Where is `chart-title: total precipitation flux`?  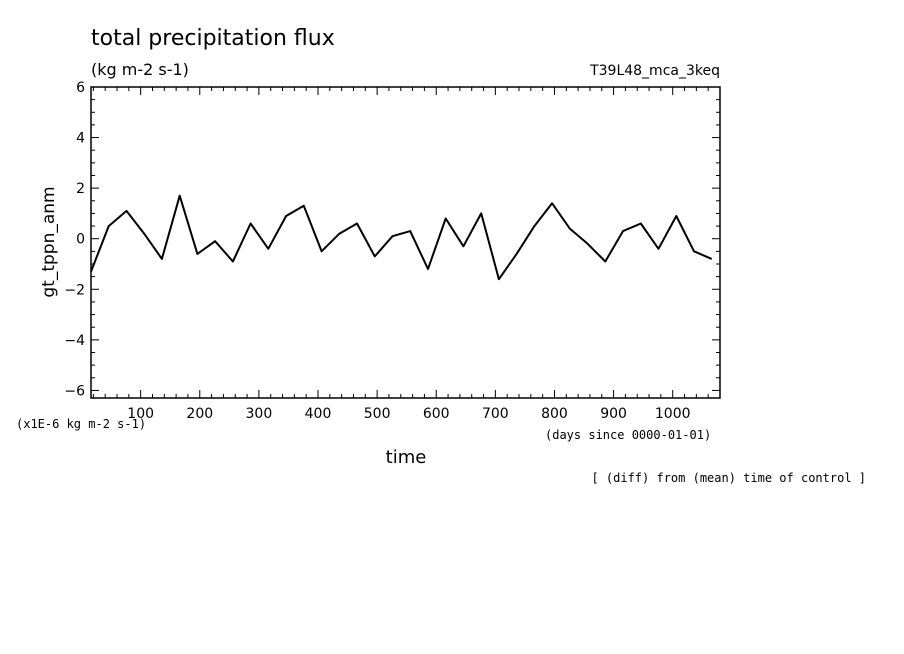 chart-title: total precipitation flux is located at coordinates (213, 38).